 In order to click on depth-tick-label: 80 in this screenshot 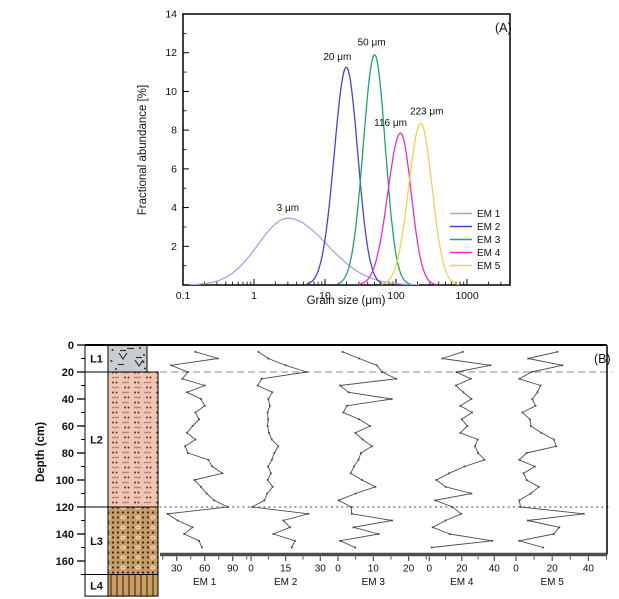, I will do `click(68, 454)`.